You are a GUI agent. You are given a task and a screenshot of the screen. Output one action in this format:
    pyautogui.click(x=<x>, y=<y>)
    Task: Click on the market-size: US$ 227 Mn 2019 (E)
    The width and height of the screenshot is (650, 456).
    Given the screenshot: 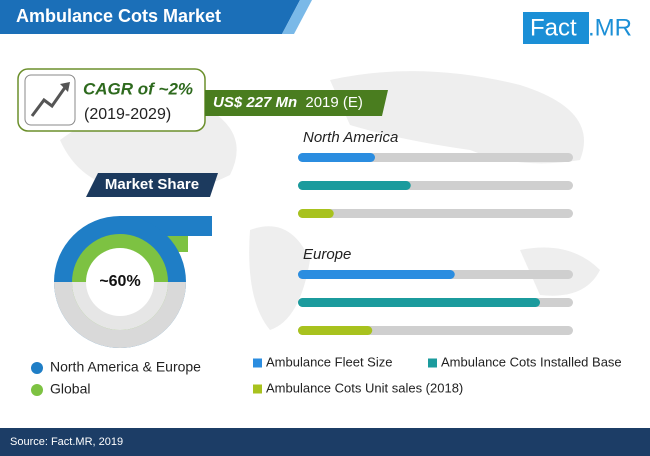 What is the action you would take?
    pyautogui.click(x=288, y=102)
    